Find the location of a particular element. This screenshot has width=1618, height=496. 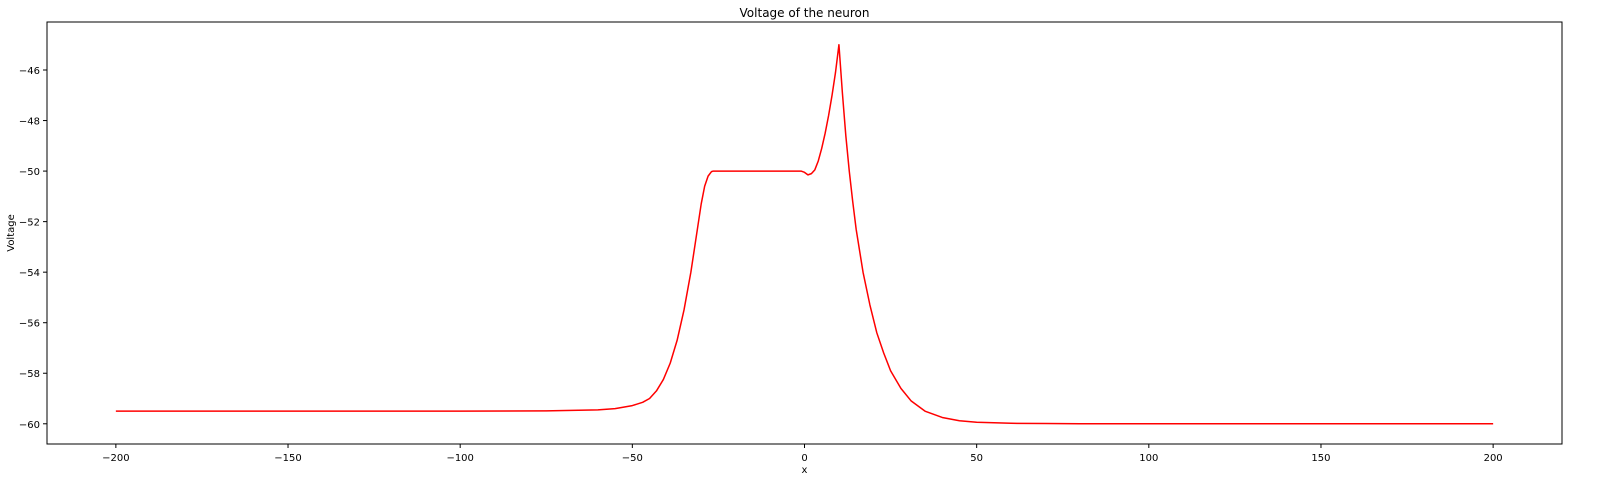

y-tick-label: −48 is located at coordinates (29, 122).